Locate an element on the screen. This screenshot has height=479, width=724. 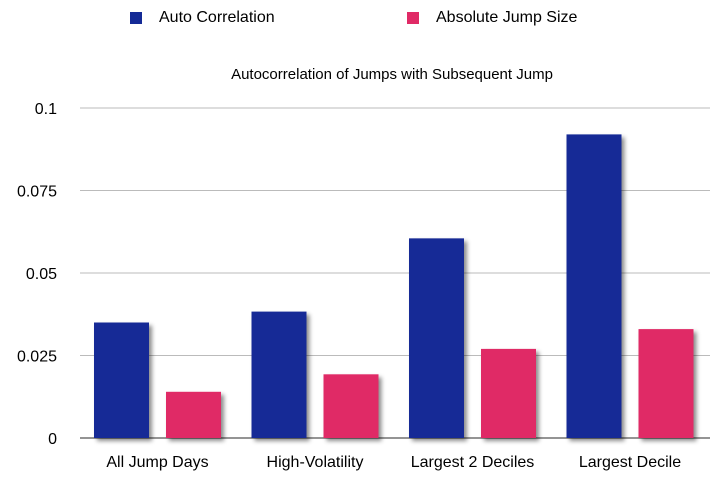
y-tick-label: 0 is located at coordinates (52, 439).